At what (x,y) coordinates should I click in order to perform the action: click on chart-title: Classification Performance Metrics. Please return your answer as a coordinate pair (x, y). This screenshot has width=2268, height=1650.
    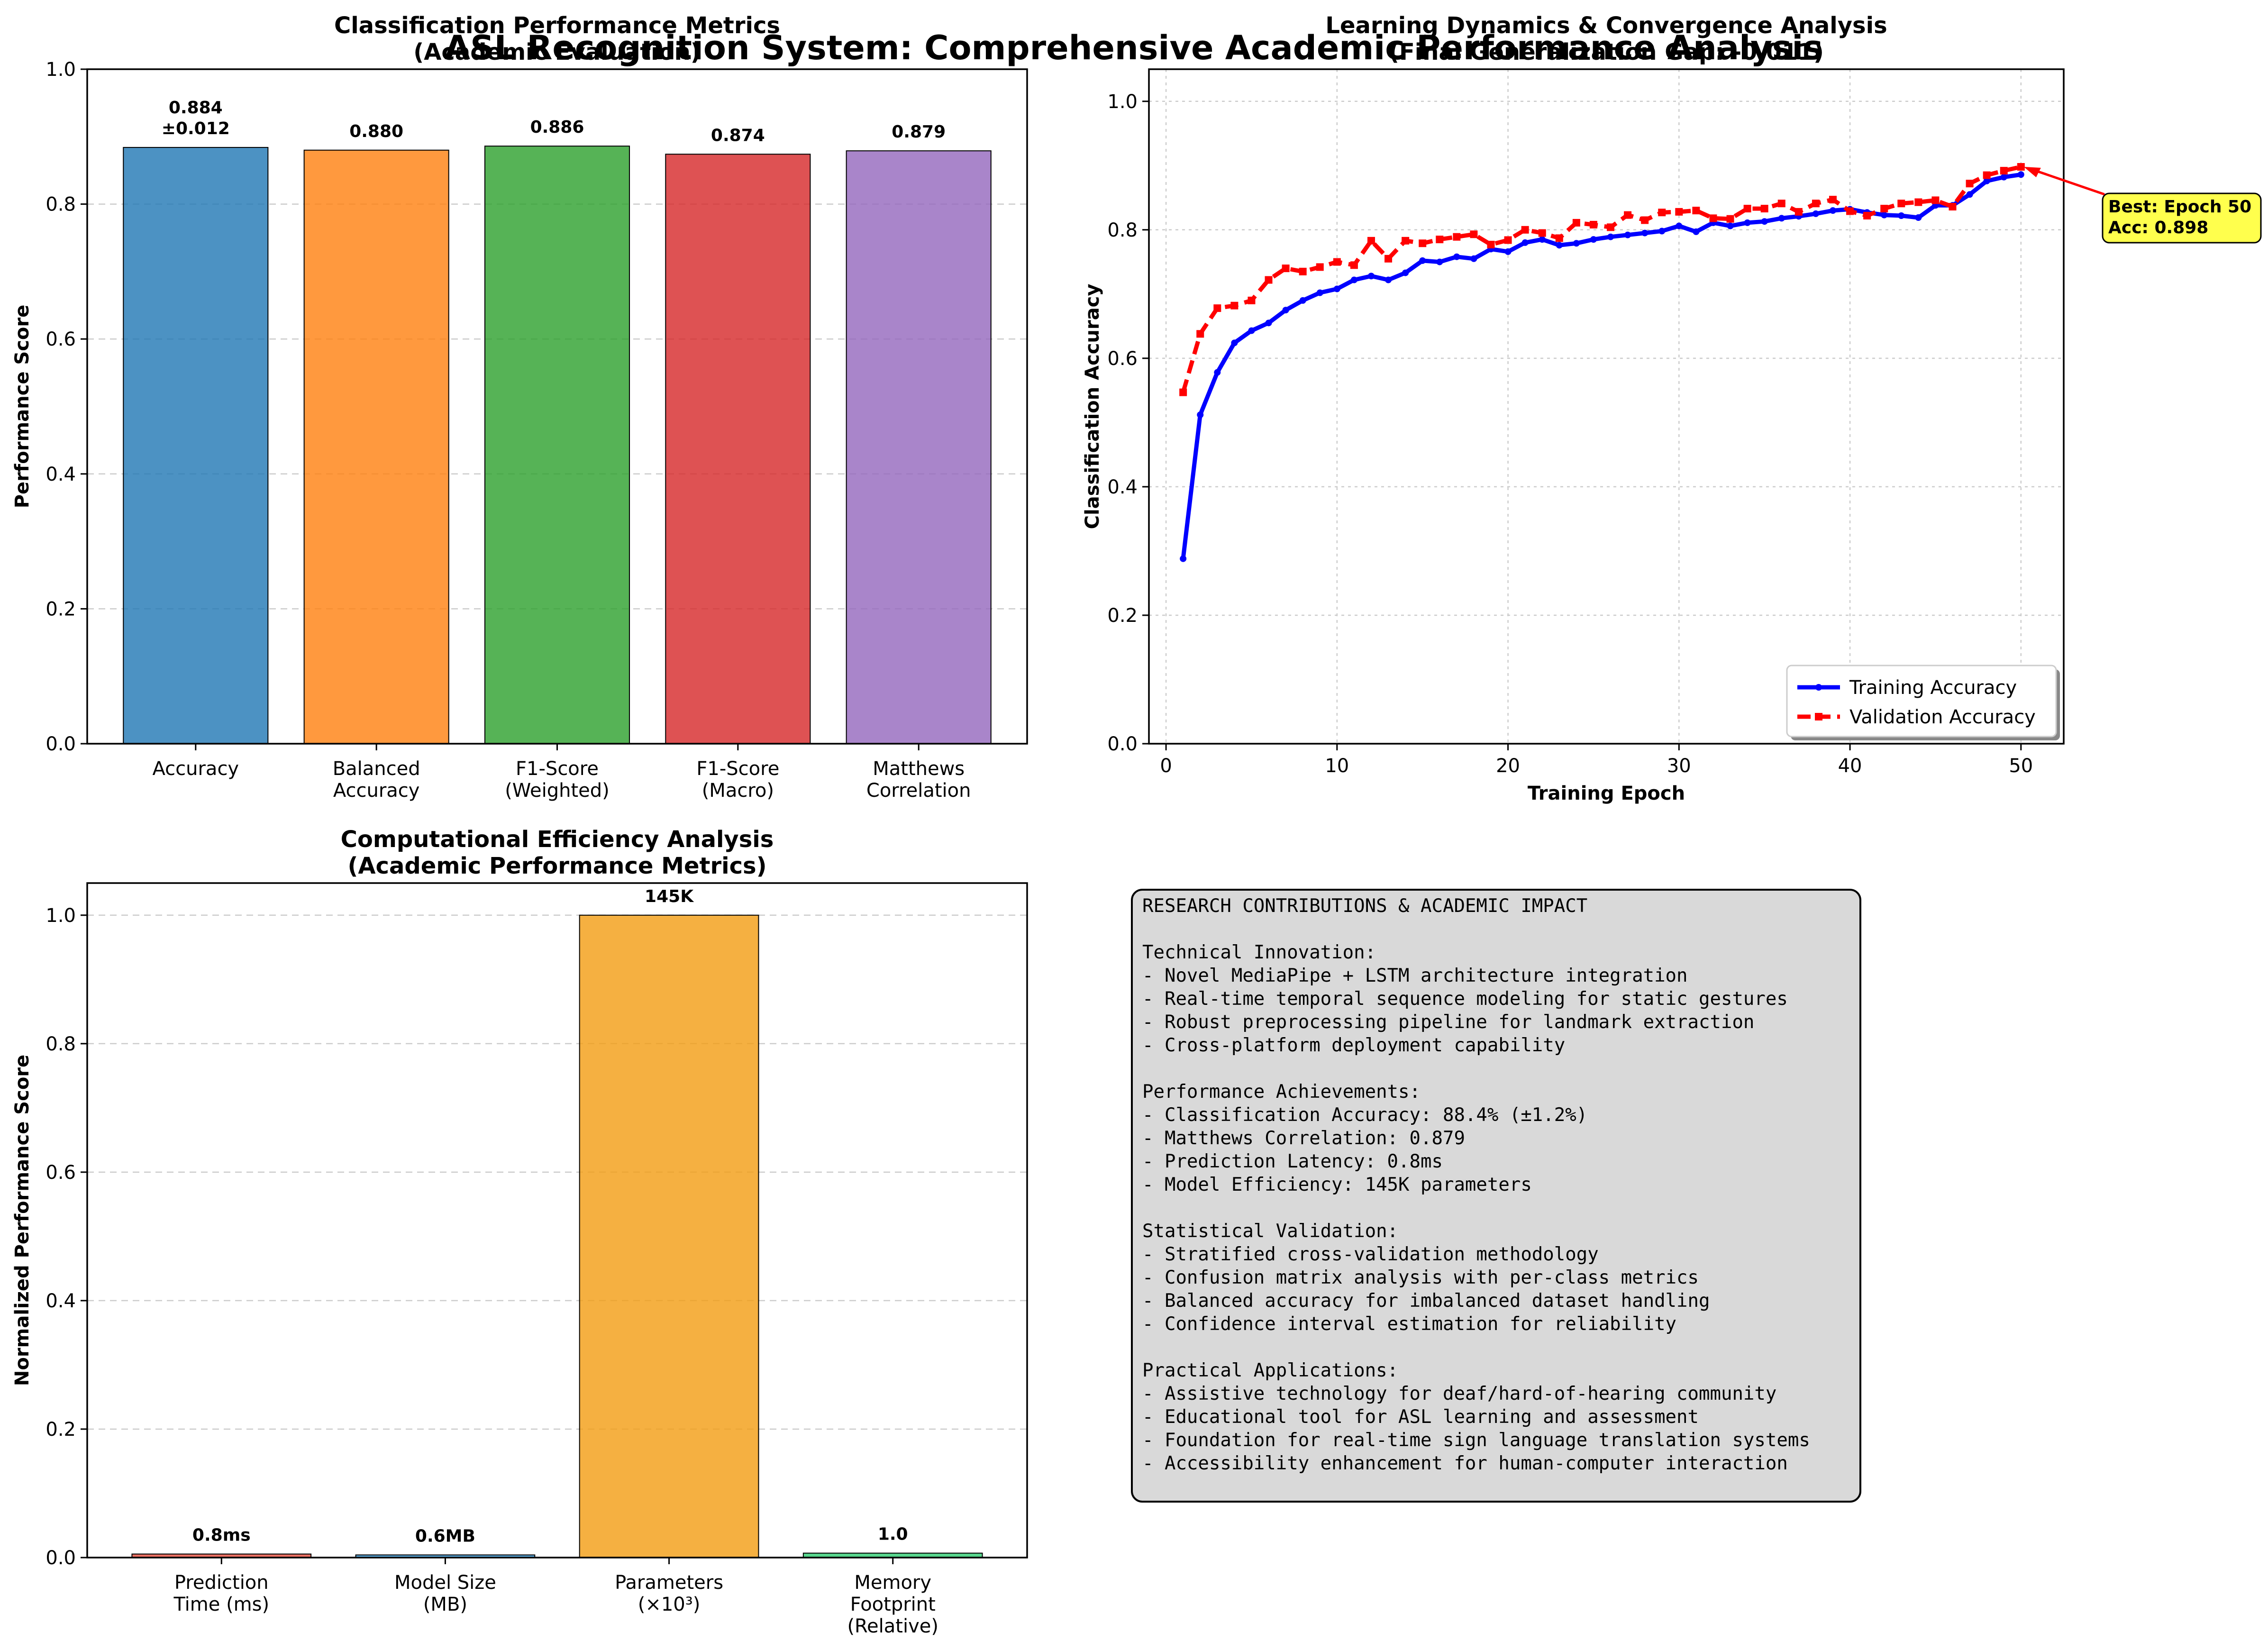
    Looking at the image, I should click on (557, 26).